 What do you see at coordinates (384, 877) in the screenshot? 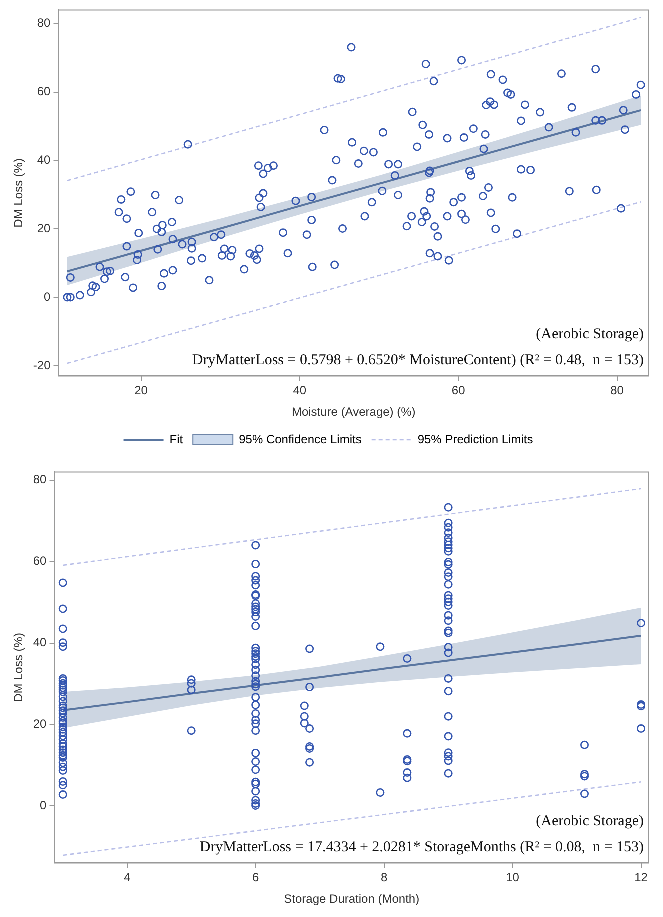
I see `x-tick-label: 8` at bounding box center [384, 877].